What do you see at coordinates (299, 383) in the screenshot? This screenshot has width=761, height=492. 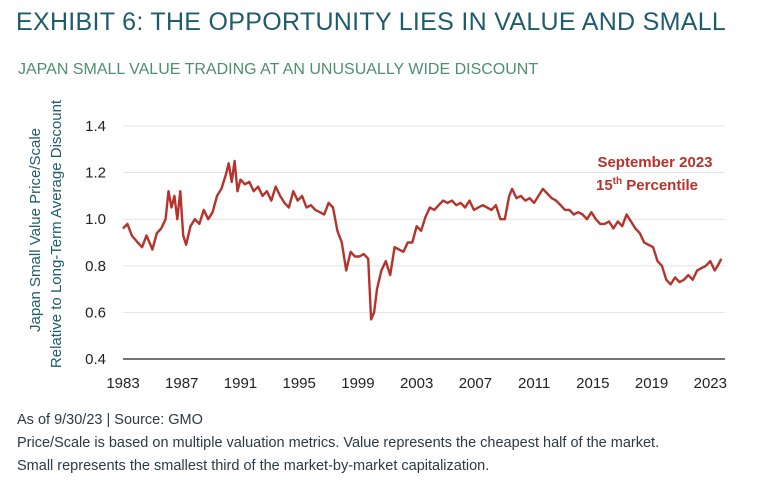 I see `x-tick-label: 1995` at bounding box center [299, 383].